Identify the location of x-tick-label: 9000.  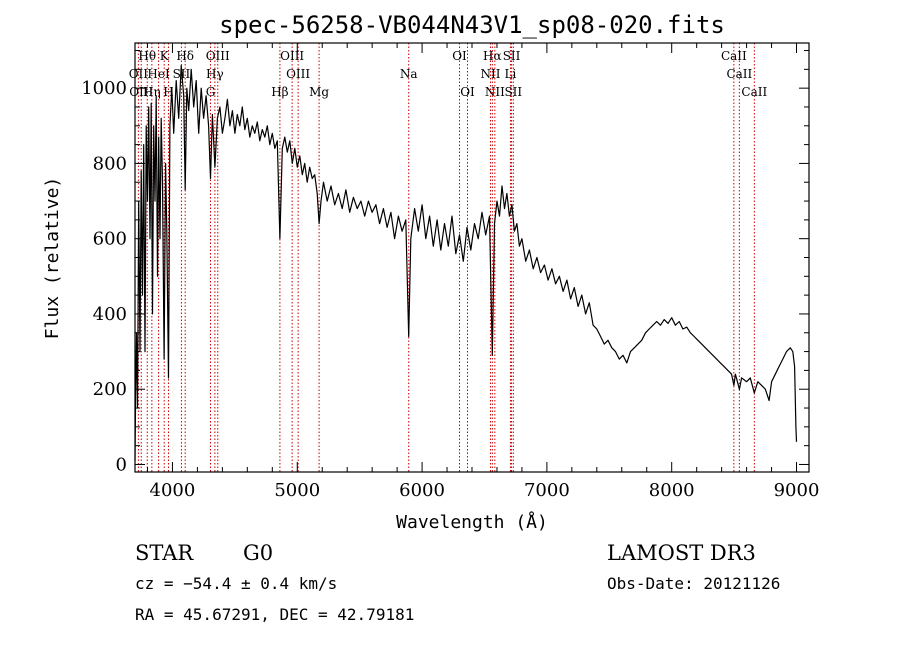
(797, 490).